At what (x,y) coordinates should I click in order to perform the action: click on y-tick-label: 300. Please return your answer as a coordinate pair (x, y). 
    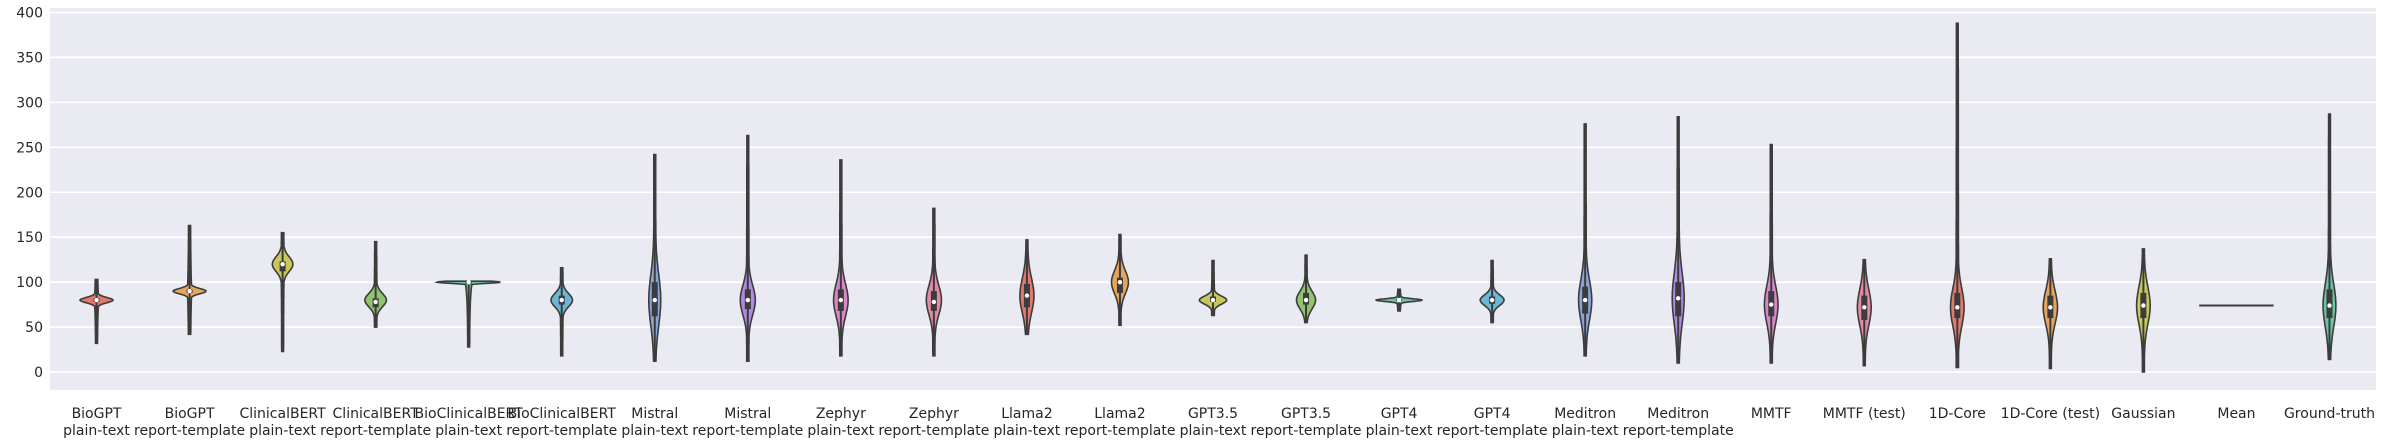
    Looking at the image, I should click on (29, 103).